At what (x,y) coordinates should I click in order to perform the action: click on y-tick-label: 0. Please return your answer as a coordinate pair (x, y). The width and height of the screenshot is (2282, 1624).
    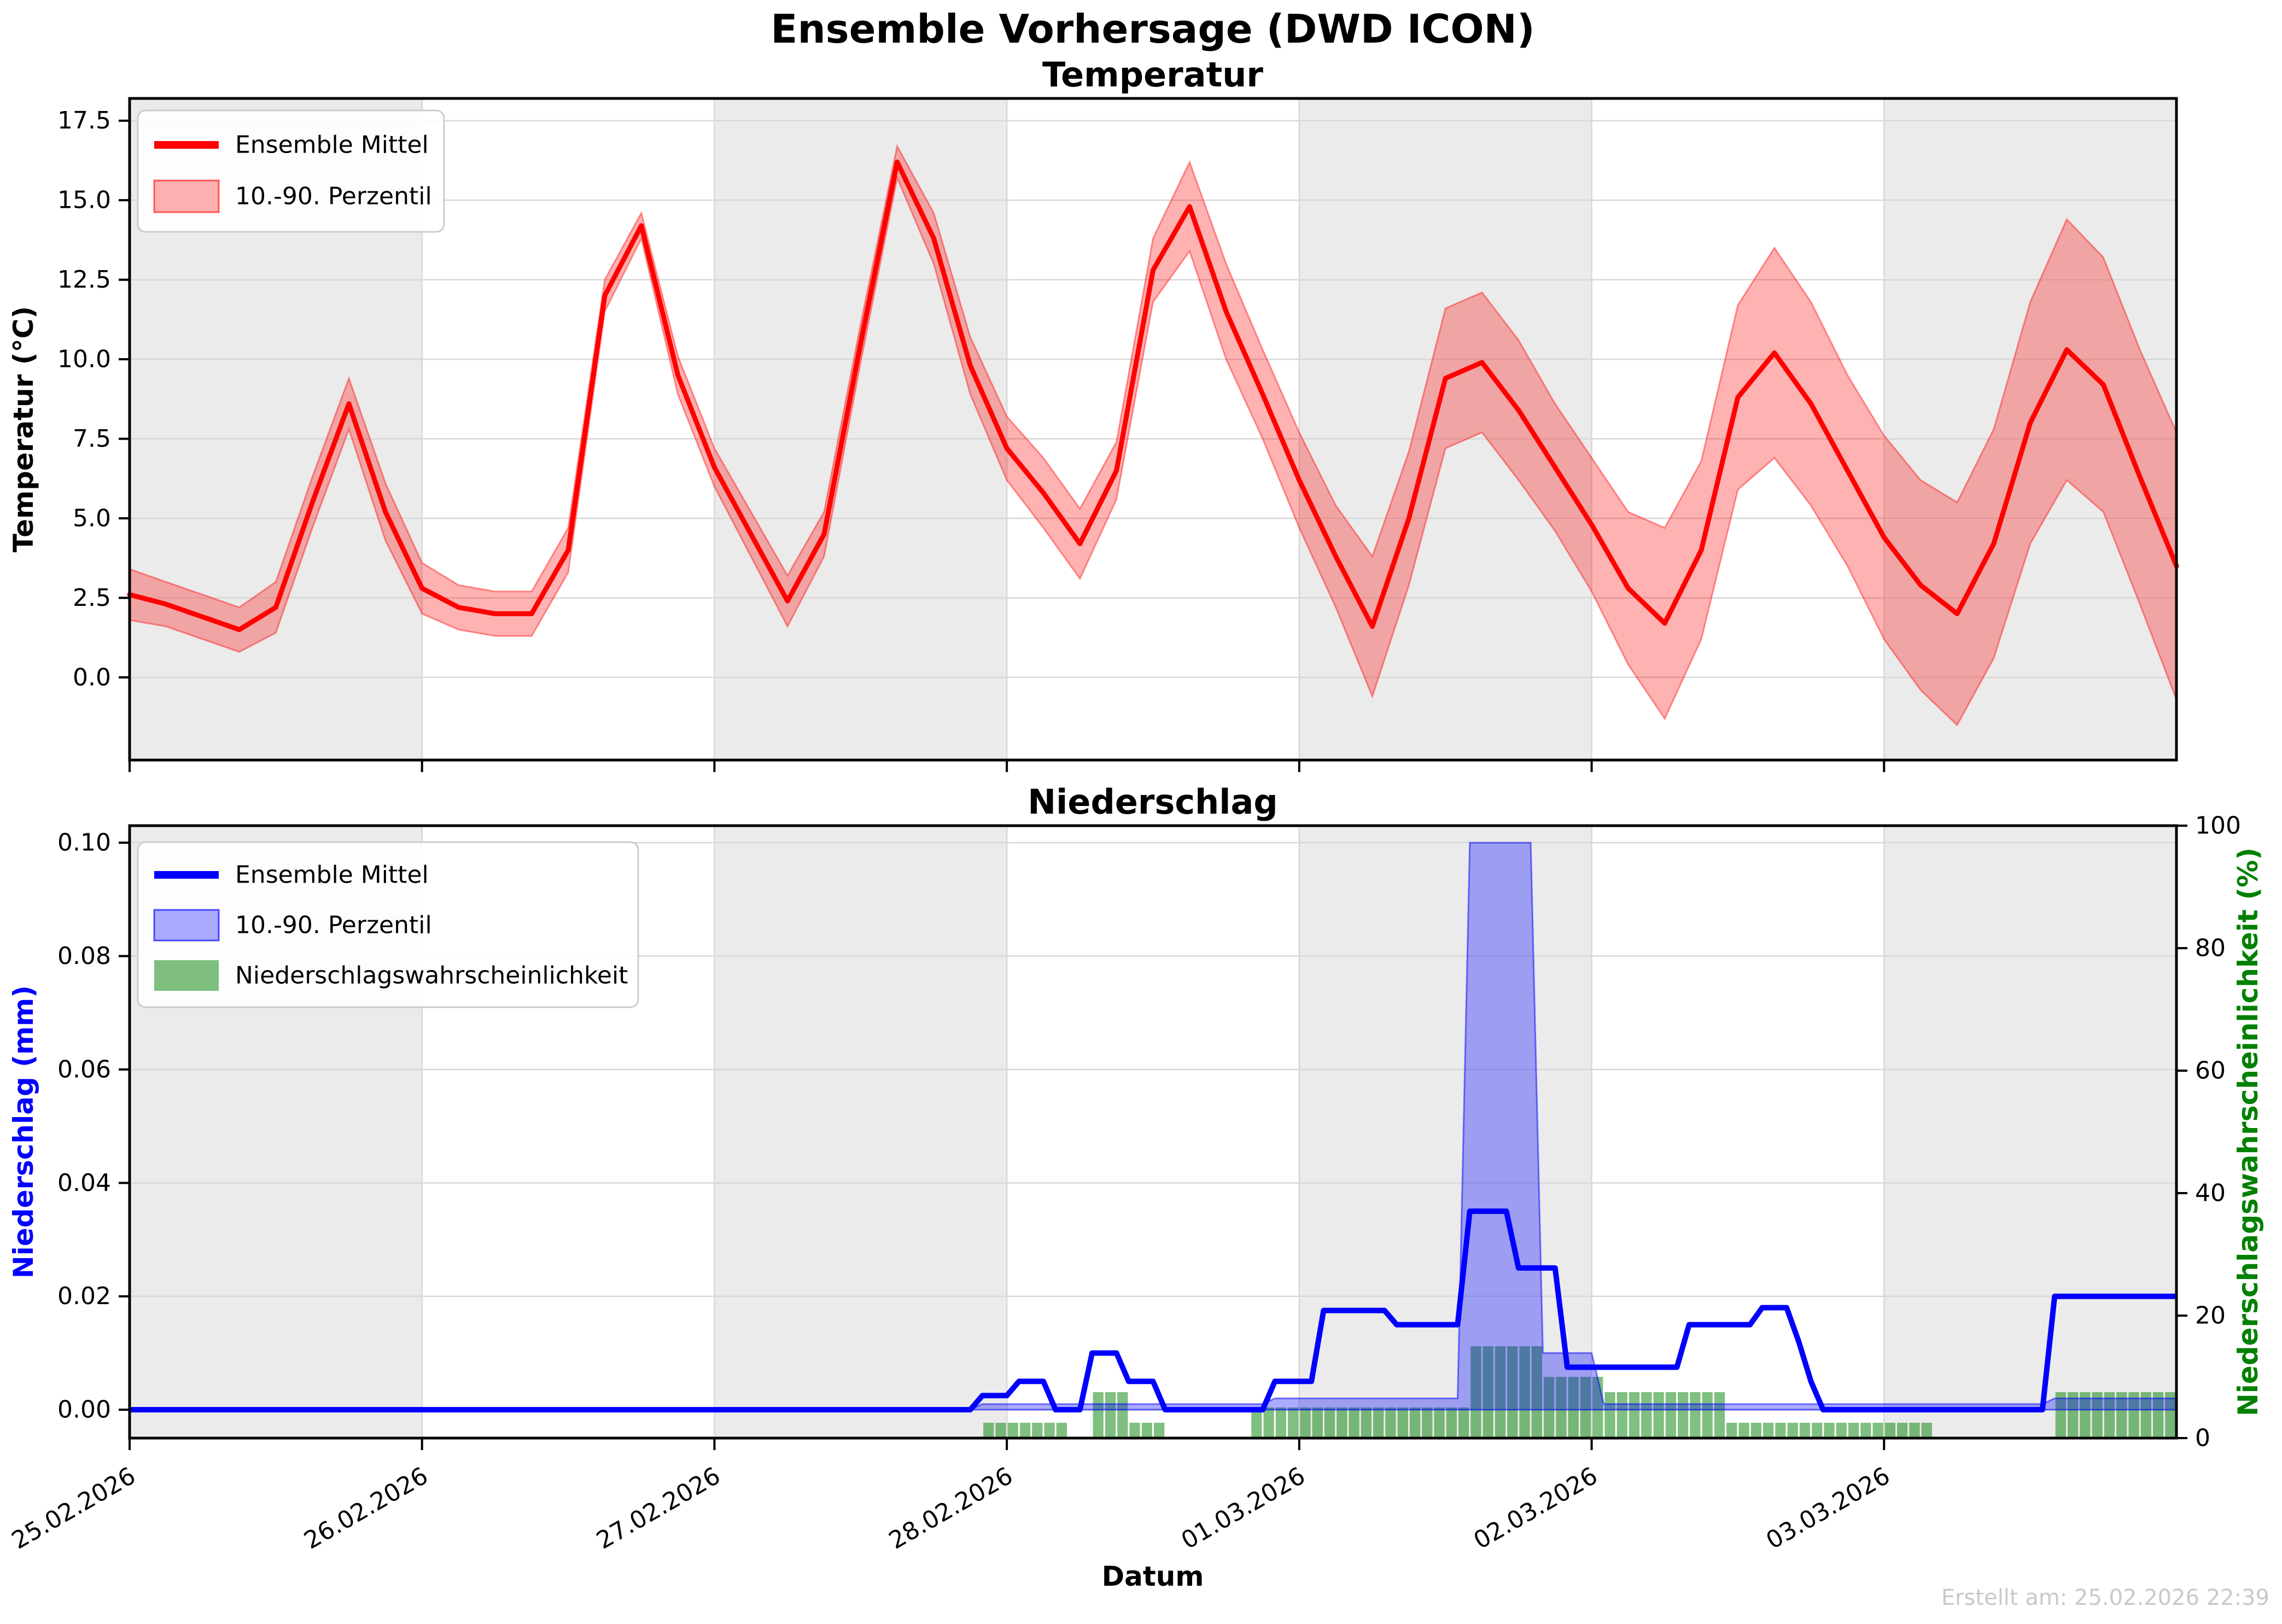
    Looking at the image, I should click on (2202, 1438).